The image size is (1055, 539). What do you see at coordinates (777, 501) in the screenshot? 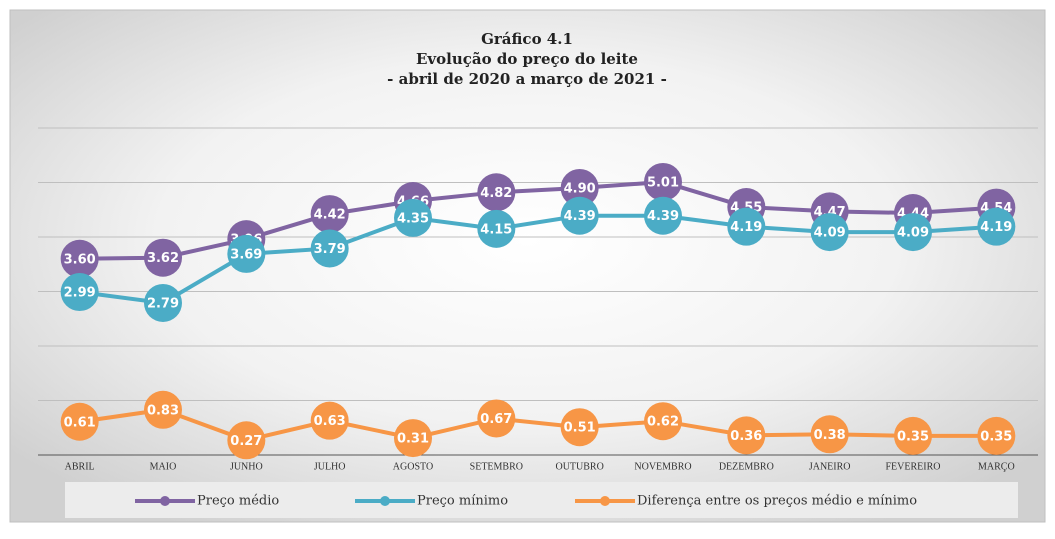
I see `legend-label: Diferença entre os preços médio e mínimo` at bounding box center [777, 501].